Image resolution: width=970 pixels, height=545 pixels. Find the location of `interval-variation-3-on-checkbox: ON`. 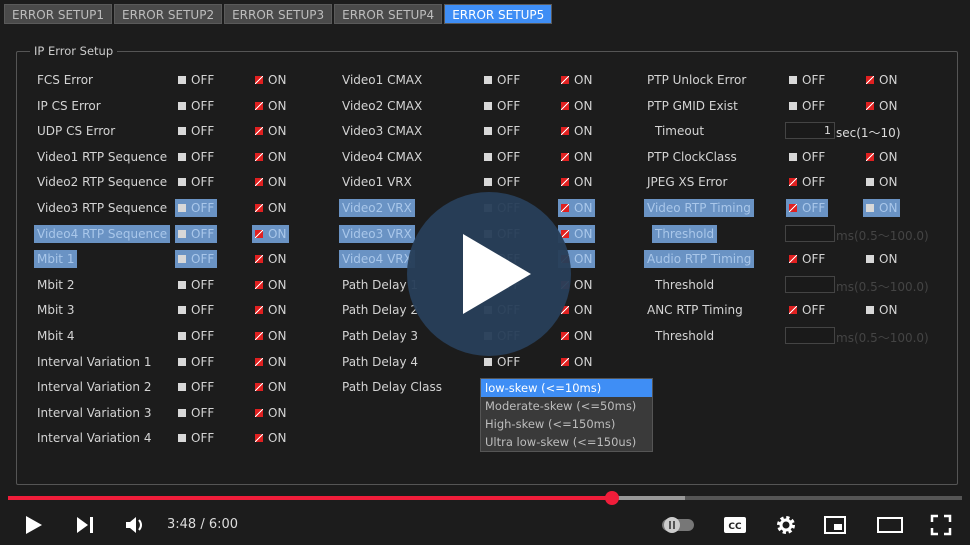

interval-variation-3-on-checkbox: ON is located at coordinates (270, 413).